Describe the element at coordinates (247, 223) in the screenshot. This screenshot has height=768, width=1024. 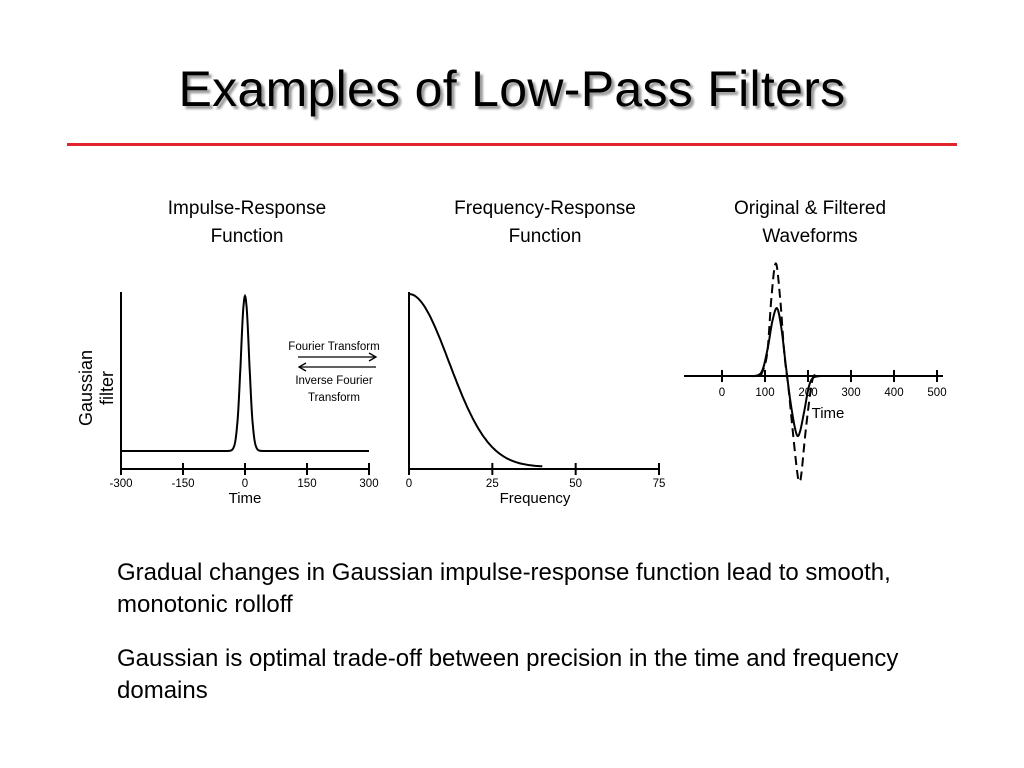
I see `impulse-response-title: Impulse-Response Function` at that location.